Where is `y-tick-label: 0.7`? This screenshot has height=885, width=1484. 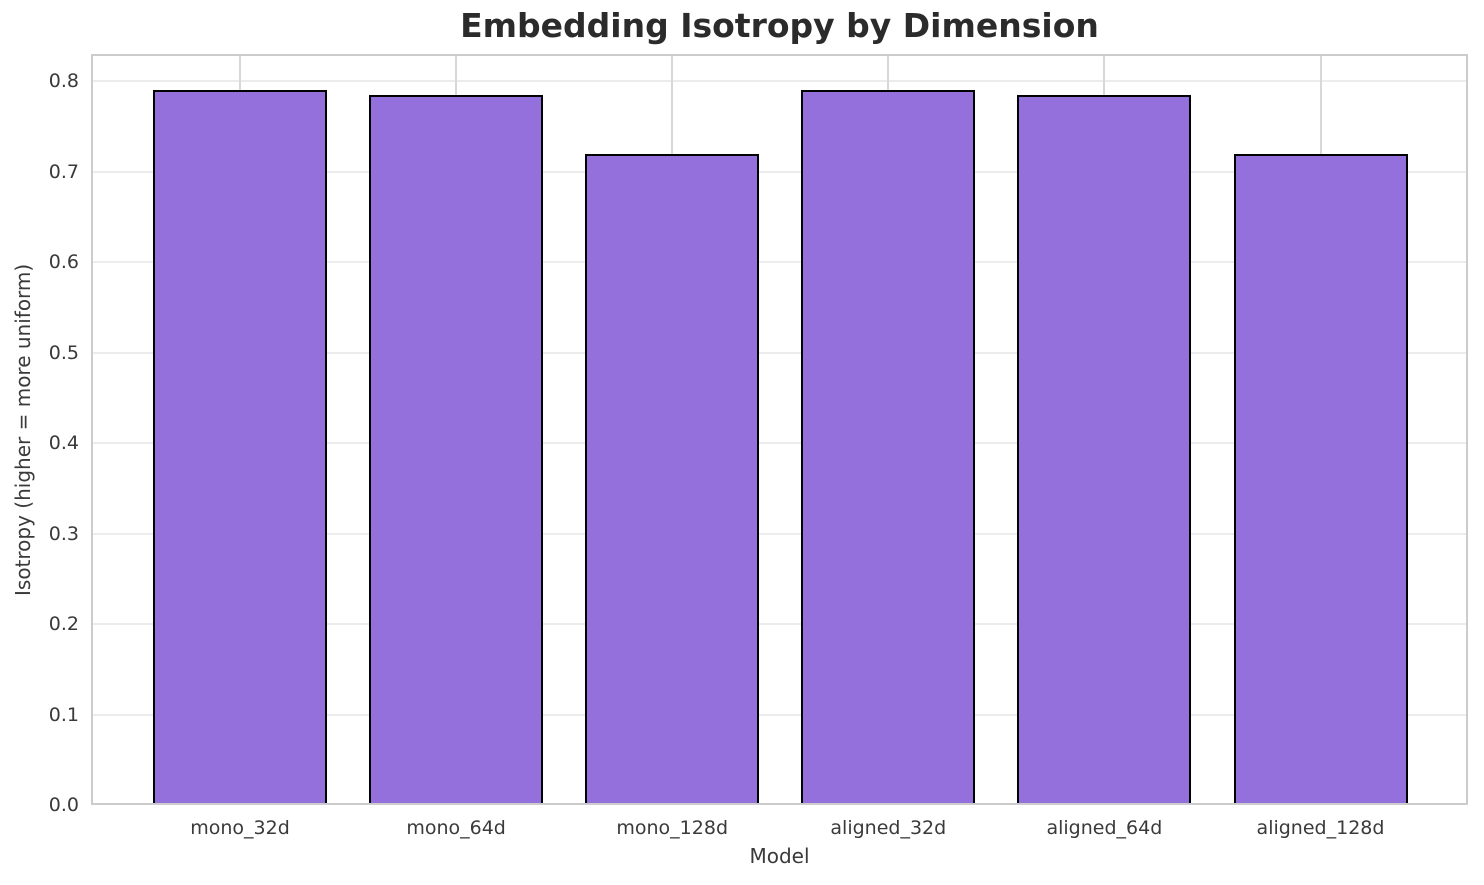
y-tick-label: 0.7 is located at coordinates (63, 171).